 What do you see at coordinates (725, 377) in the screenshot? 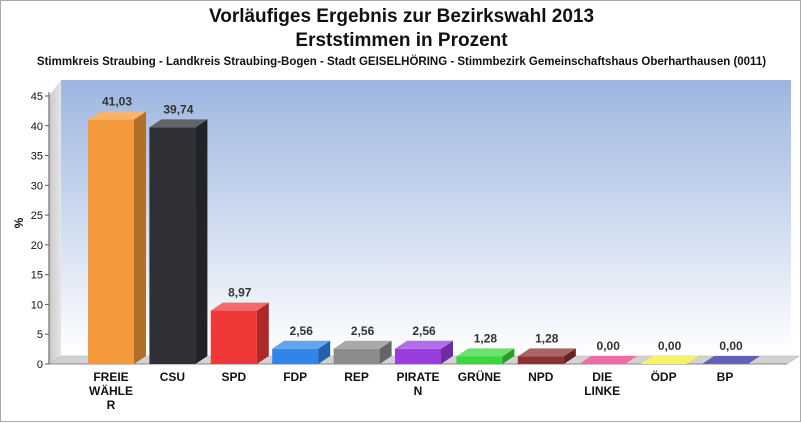
I see `x-category-label: BP` at bounding box center [725, 377].